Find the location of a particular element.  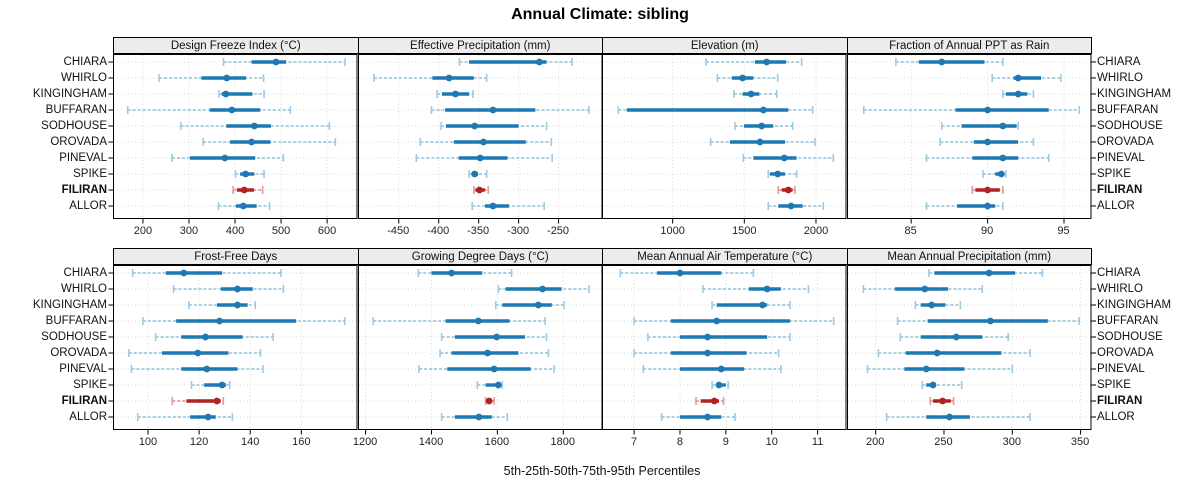

series-buffaran is located at coordinates (734, 321).